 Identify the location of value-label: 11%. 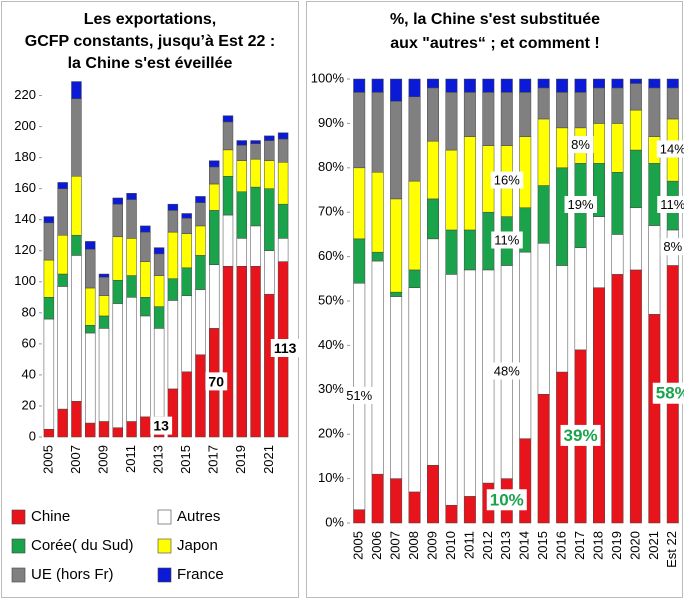
(506, 239).